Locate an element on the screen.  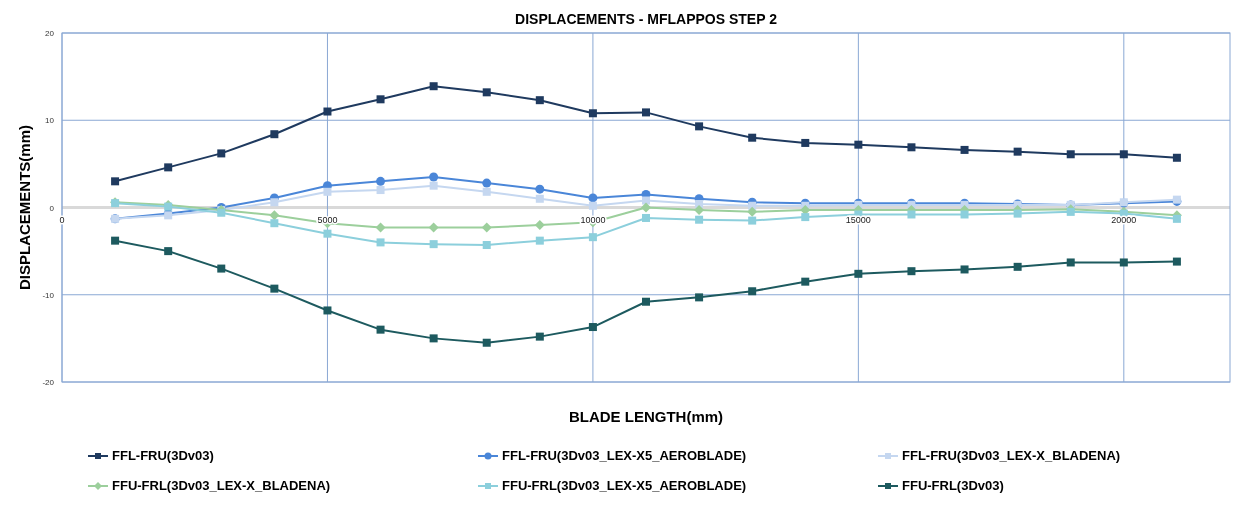
legend-label: FFU-FRL(3Dv03_LEX-X5_AEROBLADE) is located at coordinates (624, 485).